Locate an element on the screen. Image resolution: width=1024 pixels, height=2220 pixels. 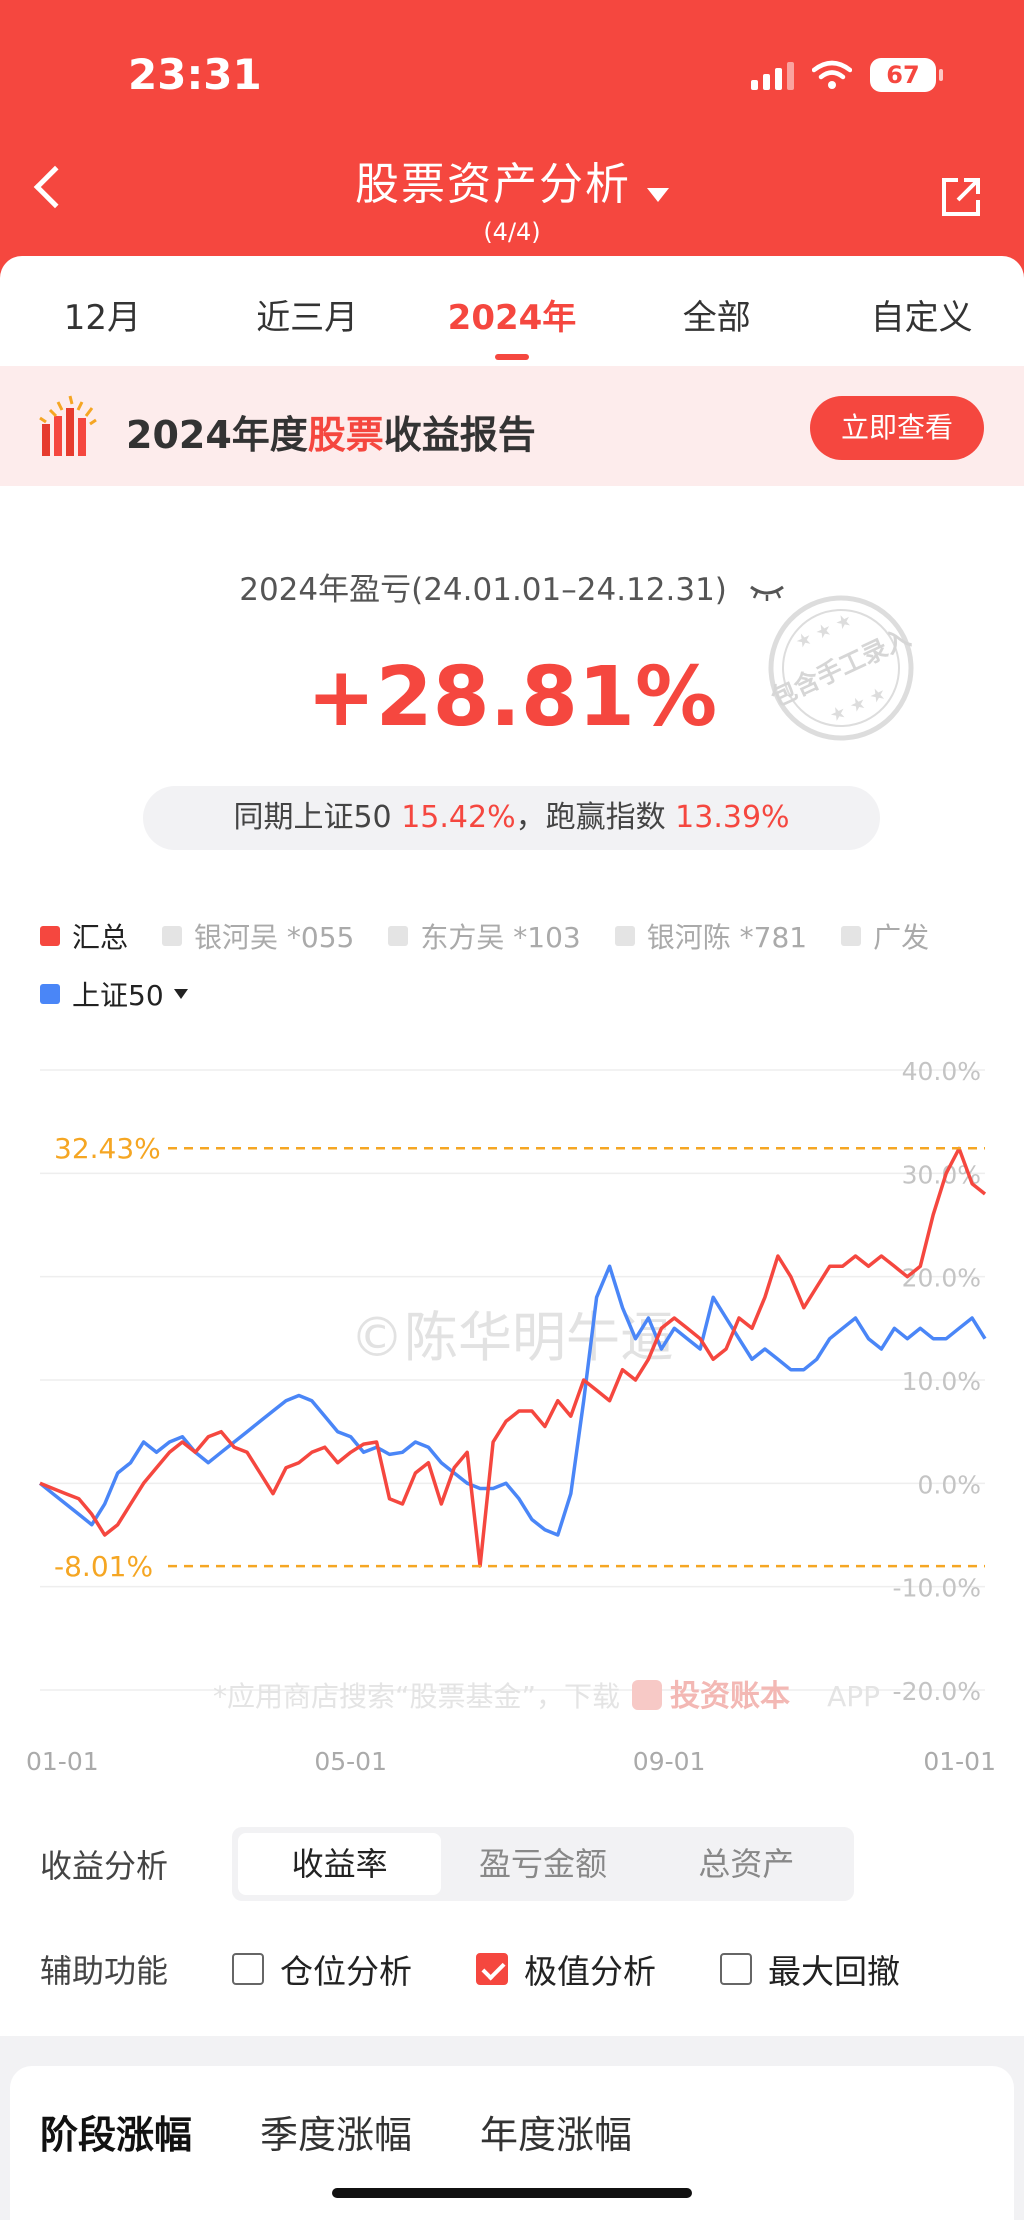
legend-item-account-2: 东方吴 *103 is located at coordinates (484, 936).